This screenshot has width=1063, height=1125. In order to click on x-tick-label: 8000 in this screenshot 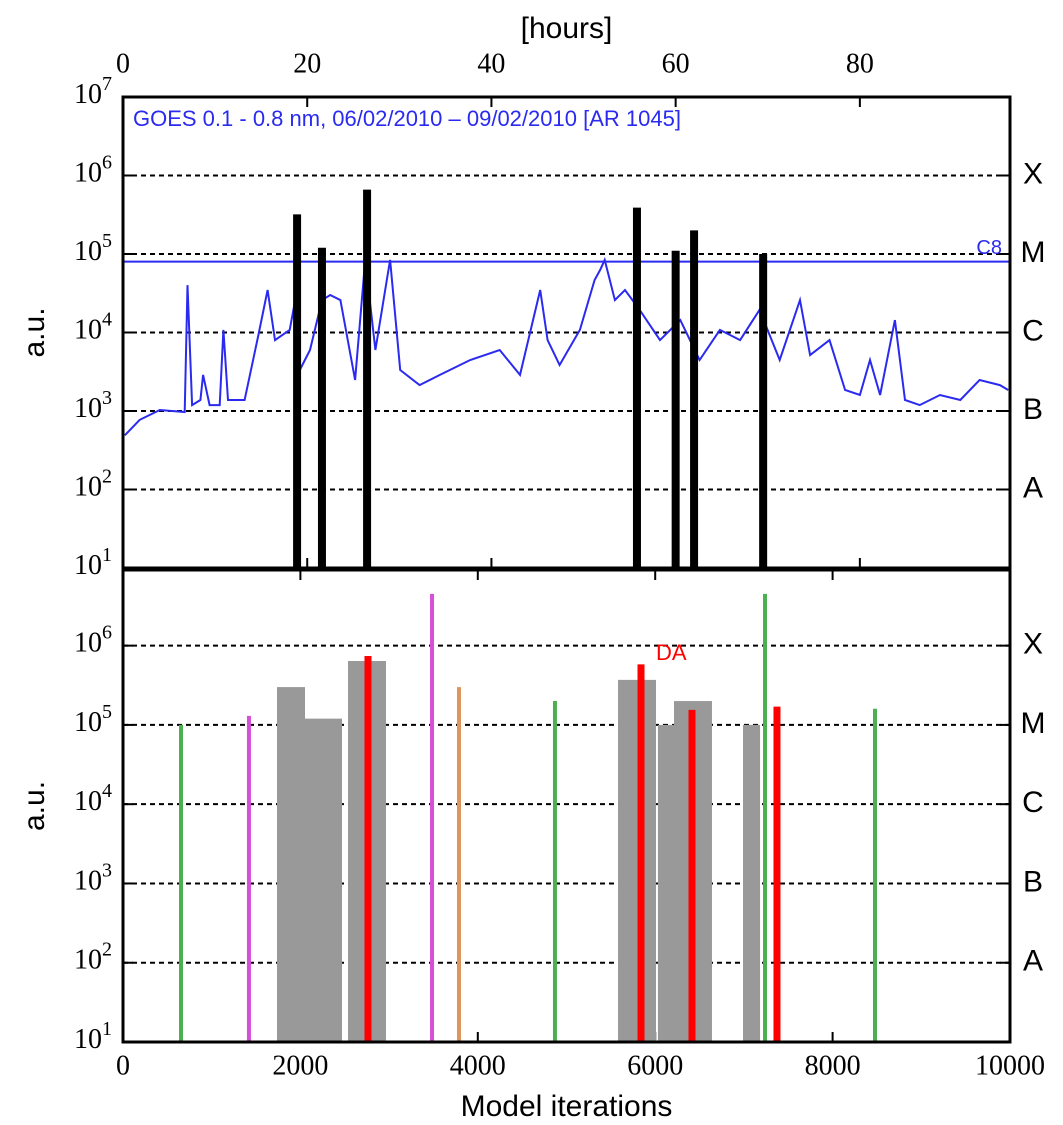, I will do `click(833, 1065)`.